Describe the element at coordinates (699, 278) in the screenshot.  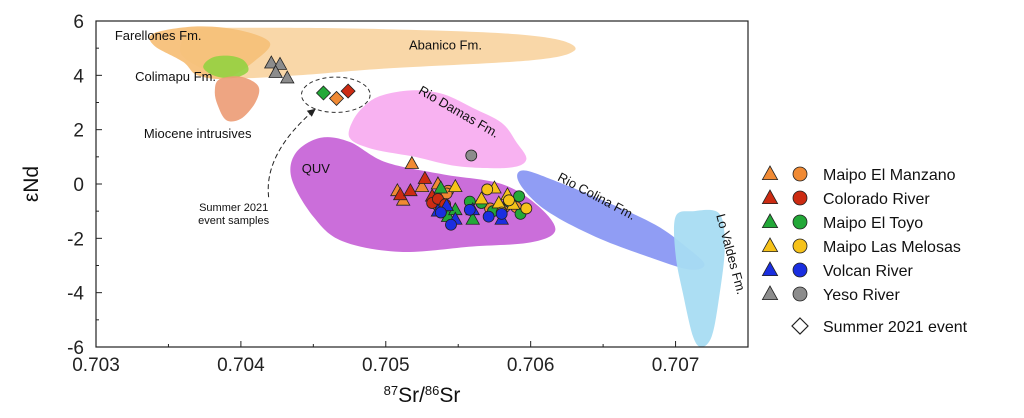
I see `region-lovaldes` at that location.